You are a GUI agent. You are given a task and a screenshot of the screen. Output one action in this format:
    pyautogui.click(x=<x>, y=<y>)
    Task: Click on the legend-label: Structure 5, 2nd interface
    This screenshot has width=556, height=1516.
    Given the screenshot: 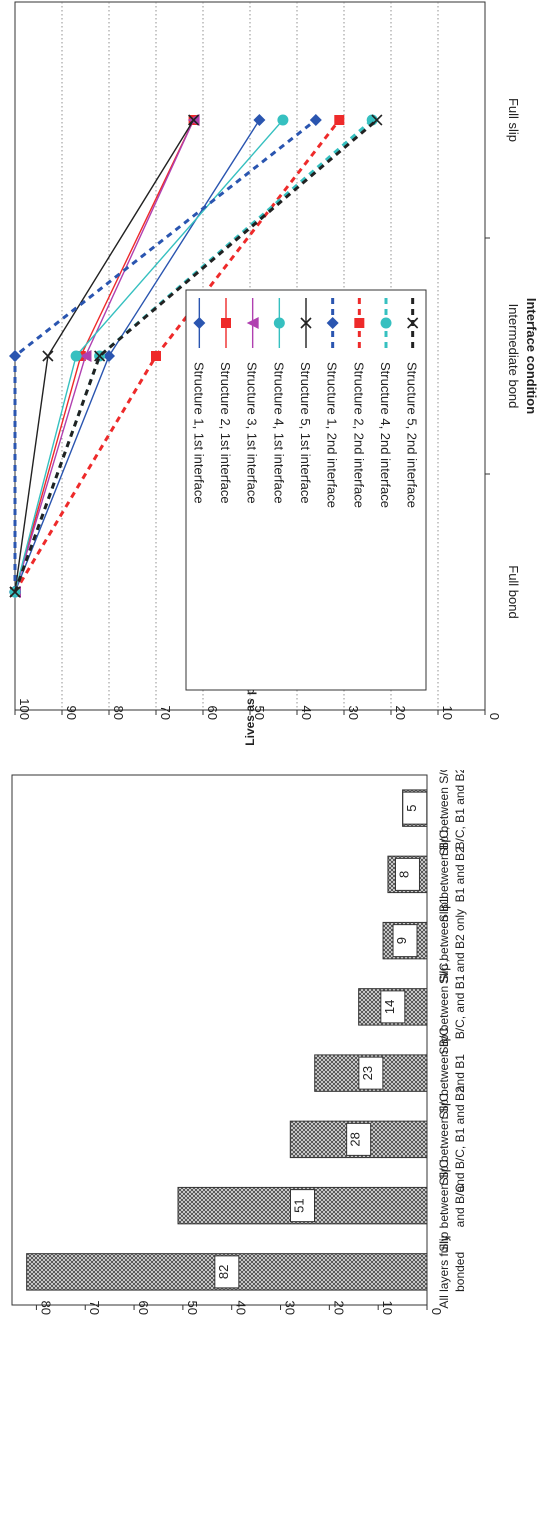 What is the action you would take?
    pyautogui.click(x=412, y=435)
    